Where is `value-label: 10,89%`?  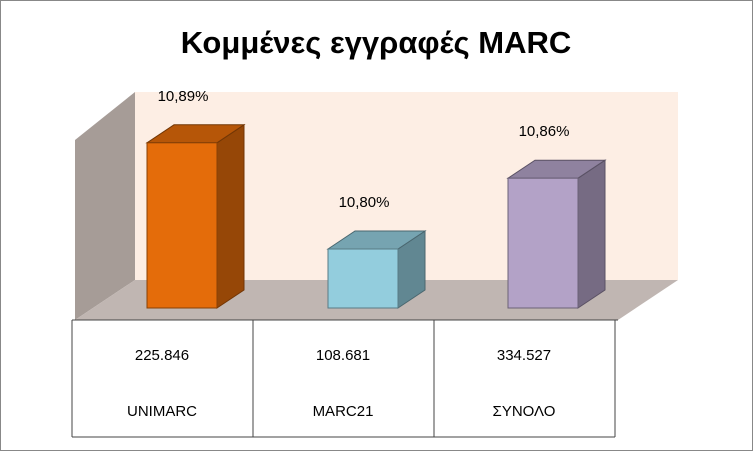 value-label: 10,89% is located at coordinates (183, 96).